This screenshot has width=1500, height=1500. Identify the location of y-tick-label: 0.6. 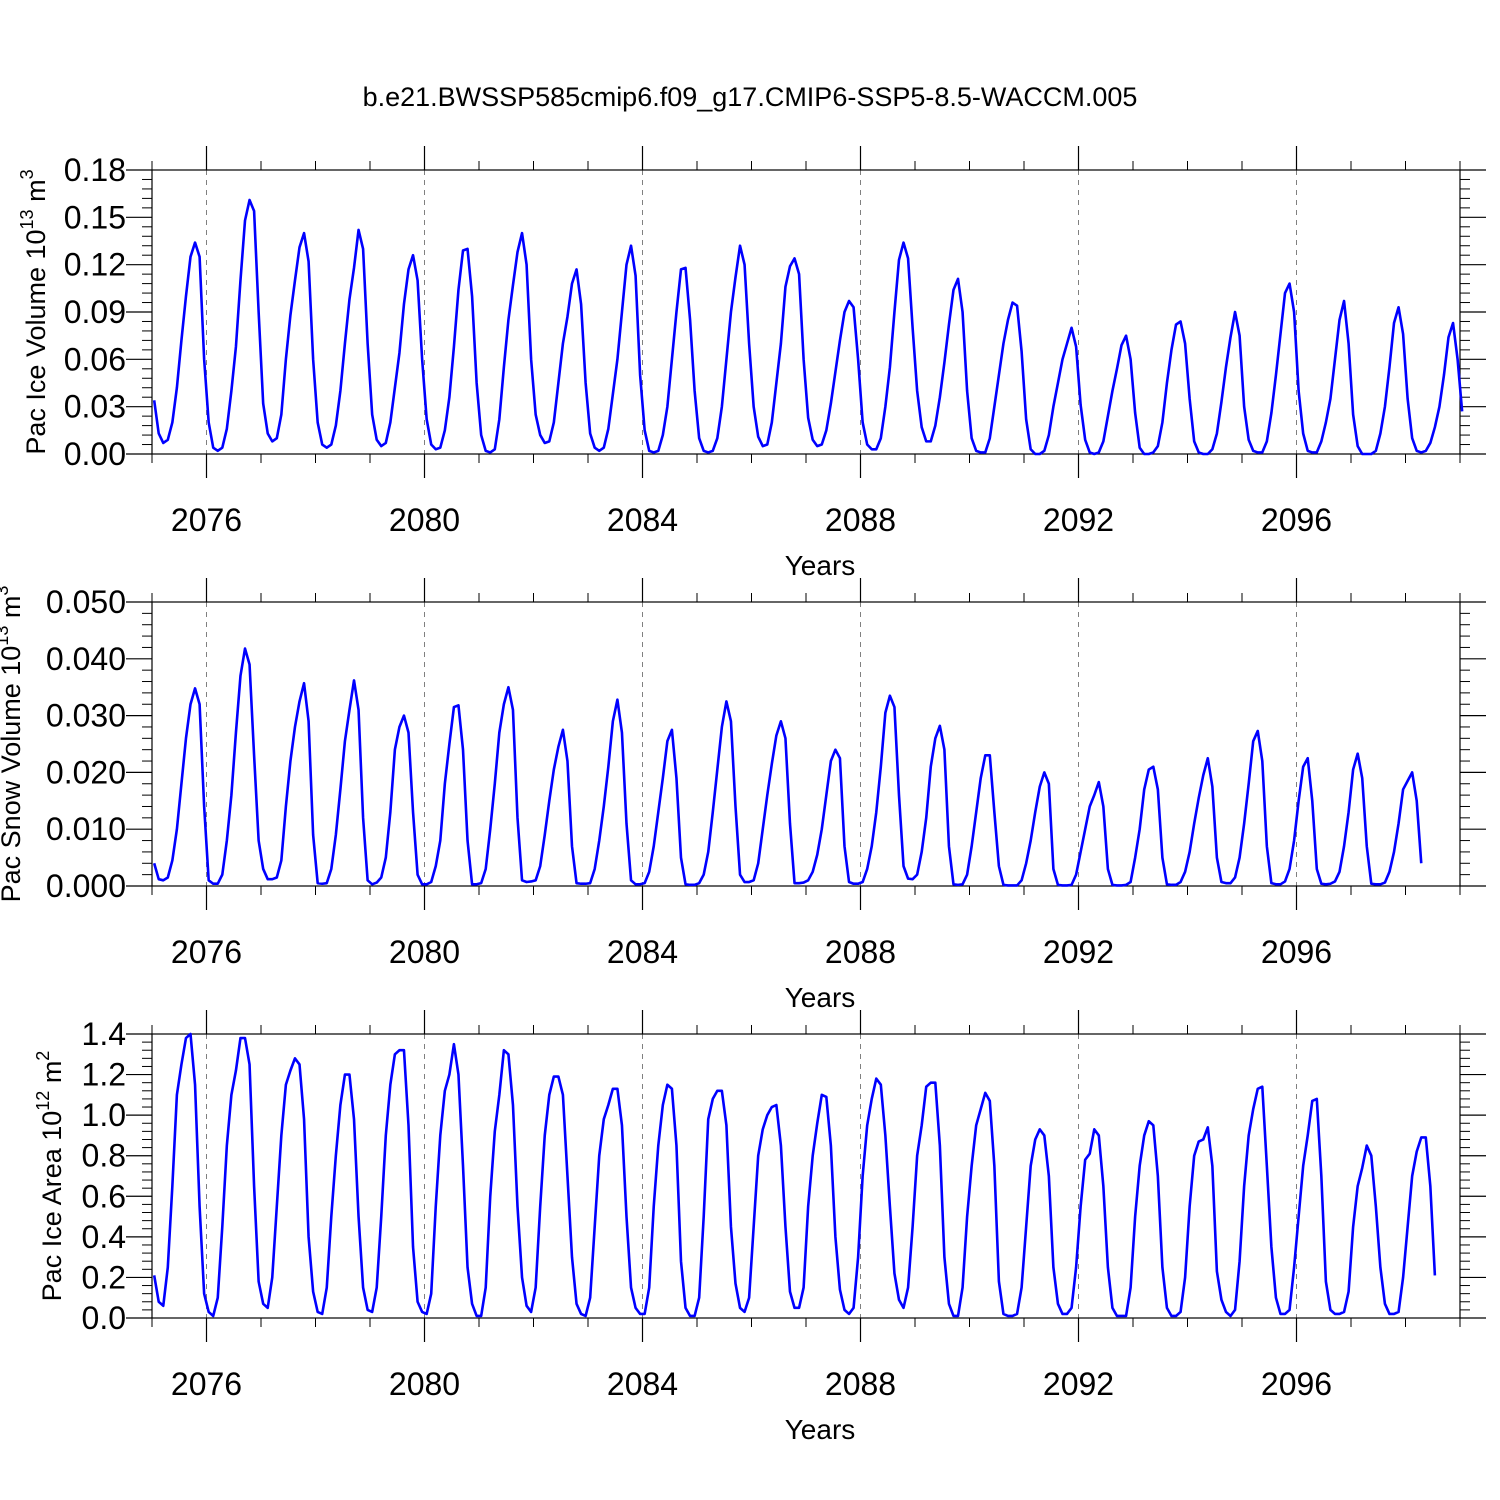
(104, 1196).